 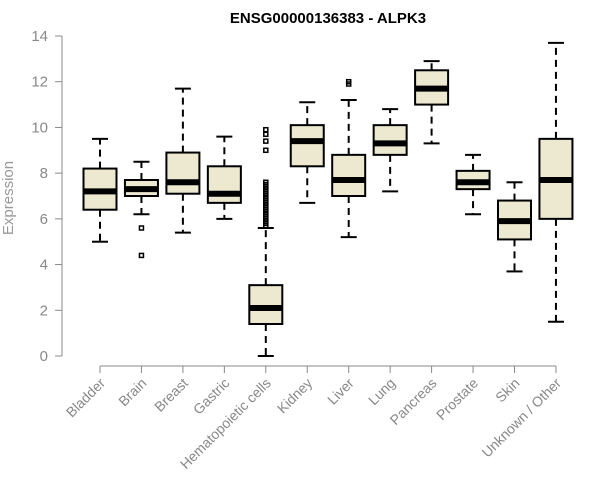 I want to click on y-tick-label: 2, so click(x=44, y=310).